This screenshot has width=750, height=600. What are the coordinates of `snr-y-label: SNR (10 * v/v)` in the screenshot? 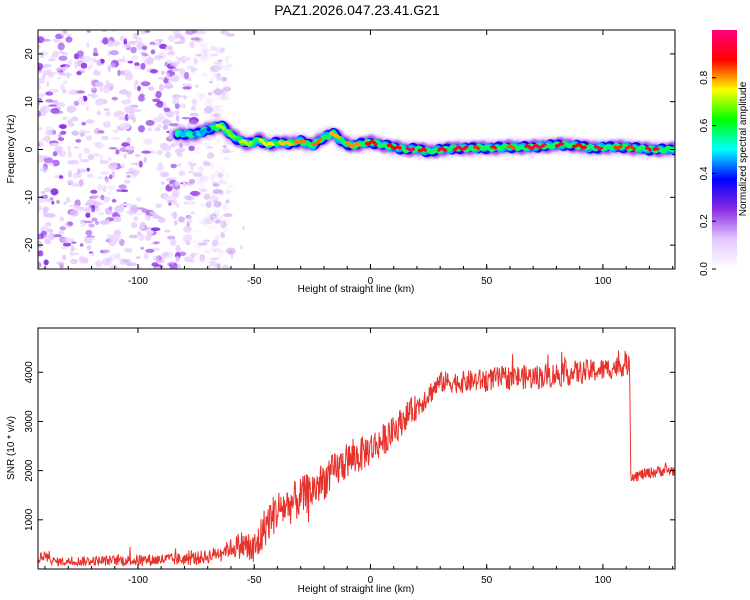 It's located at (11, 448).